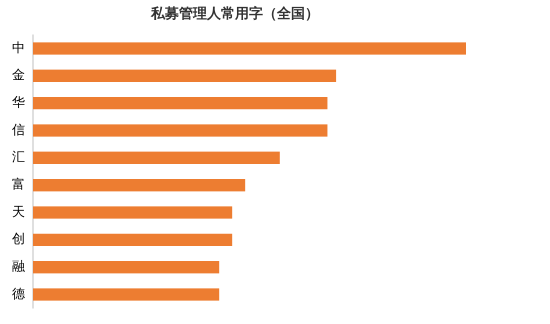 The width and height of the screenshot is (550, 324). I want to click on y-tick-label: 富, so click(18, 184).